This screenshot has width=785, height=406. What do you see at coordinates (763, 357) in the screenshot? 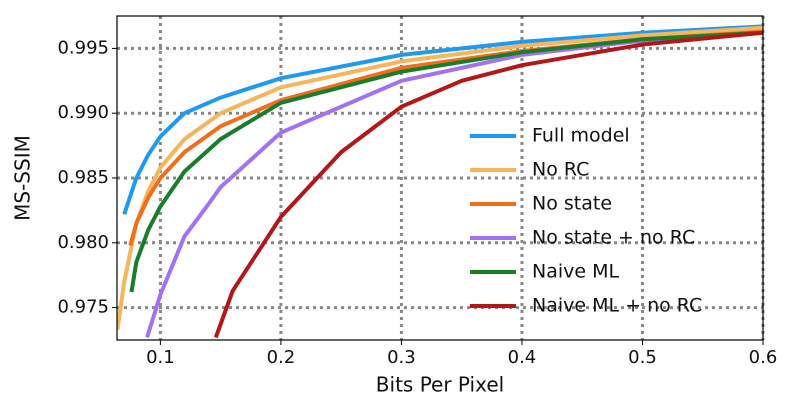
I see `x-tick-label: 0.6` at bounding box center [763, 357].